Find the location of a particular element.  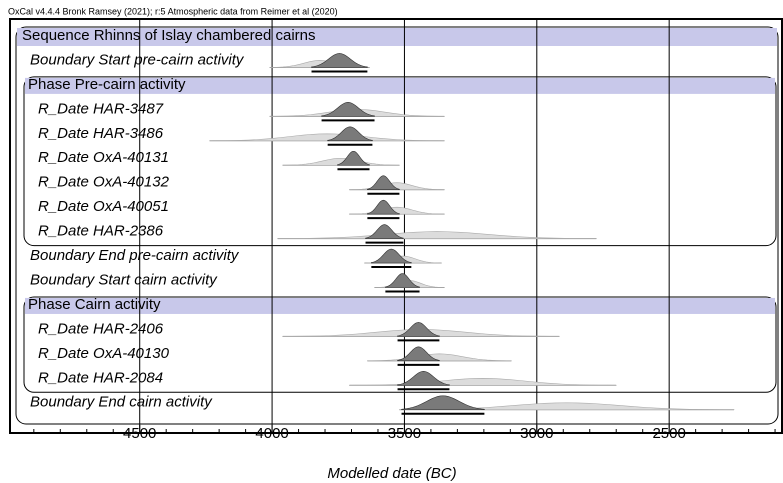

row-label: Boundary End cairn activity is located at coordinates (121, 402).